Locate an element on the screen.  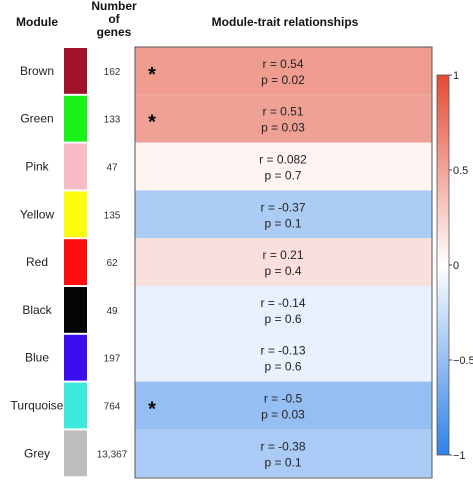
table-row: Red 62 r = 0.21 p = 0.4 is located at coordinates (229, 262).